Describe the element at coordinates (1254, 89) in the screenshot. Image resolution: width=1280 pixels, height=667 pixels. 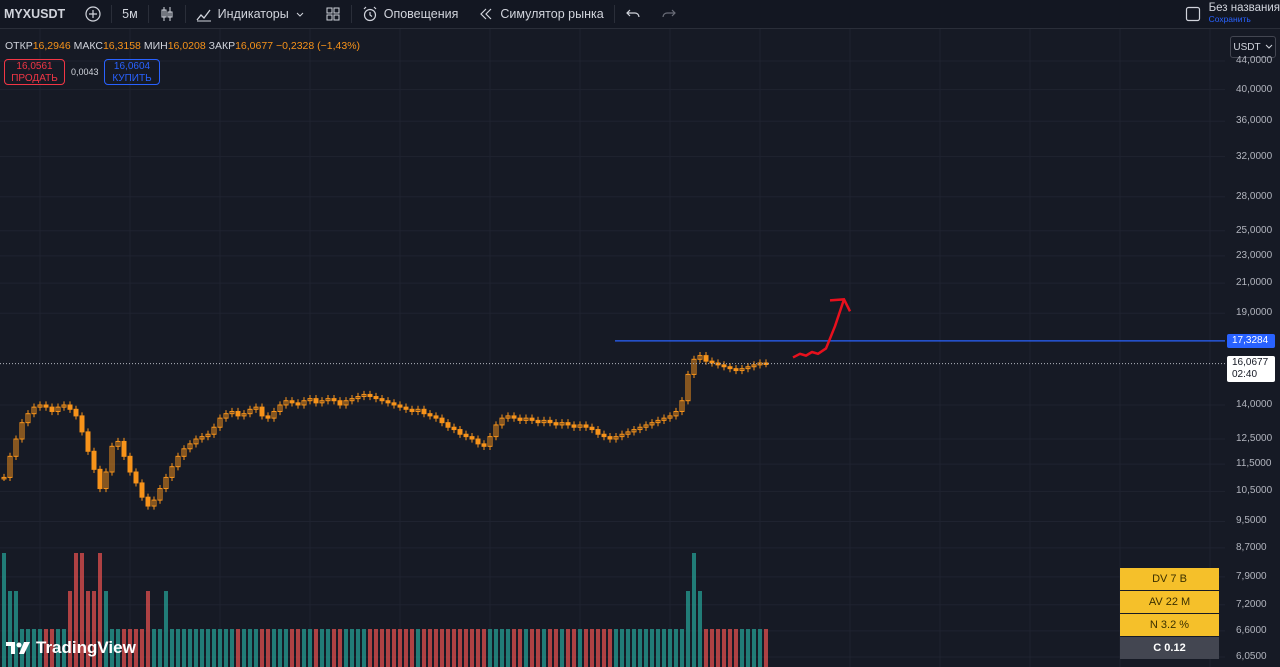
I see `price-tick-label: 40,0000` at that location.